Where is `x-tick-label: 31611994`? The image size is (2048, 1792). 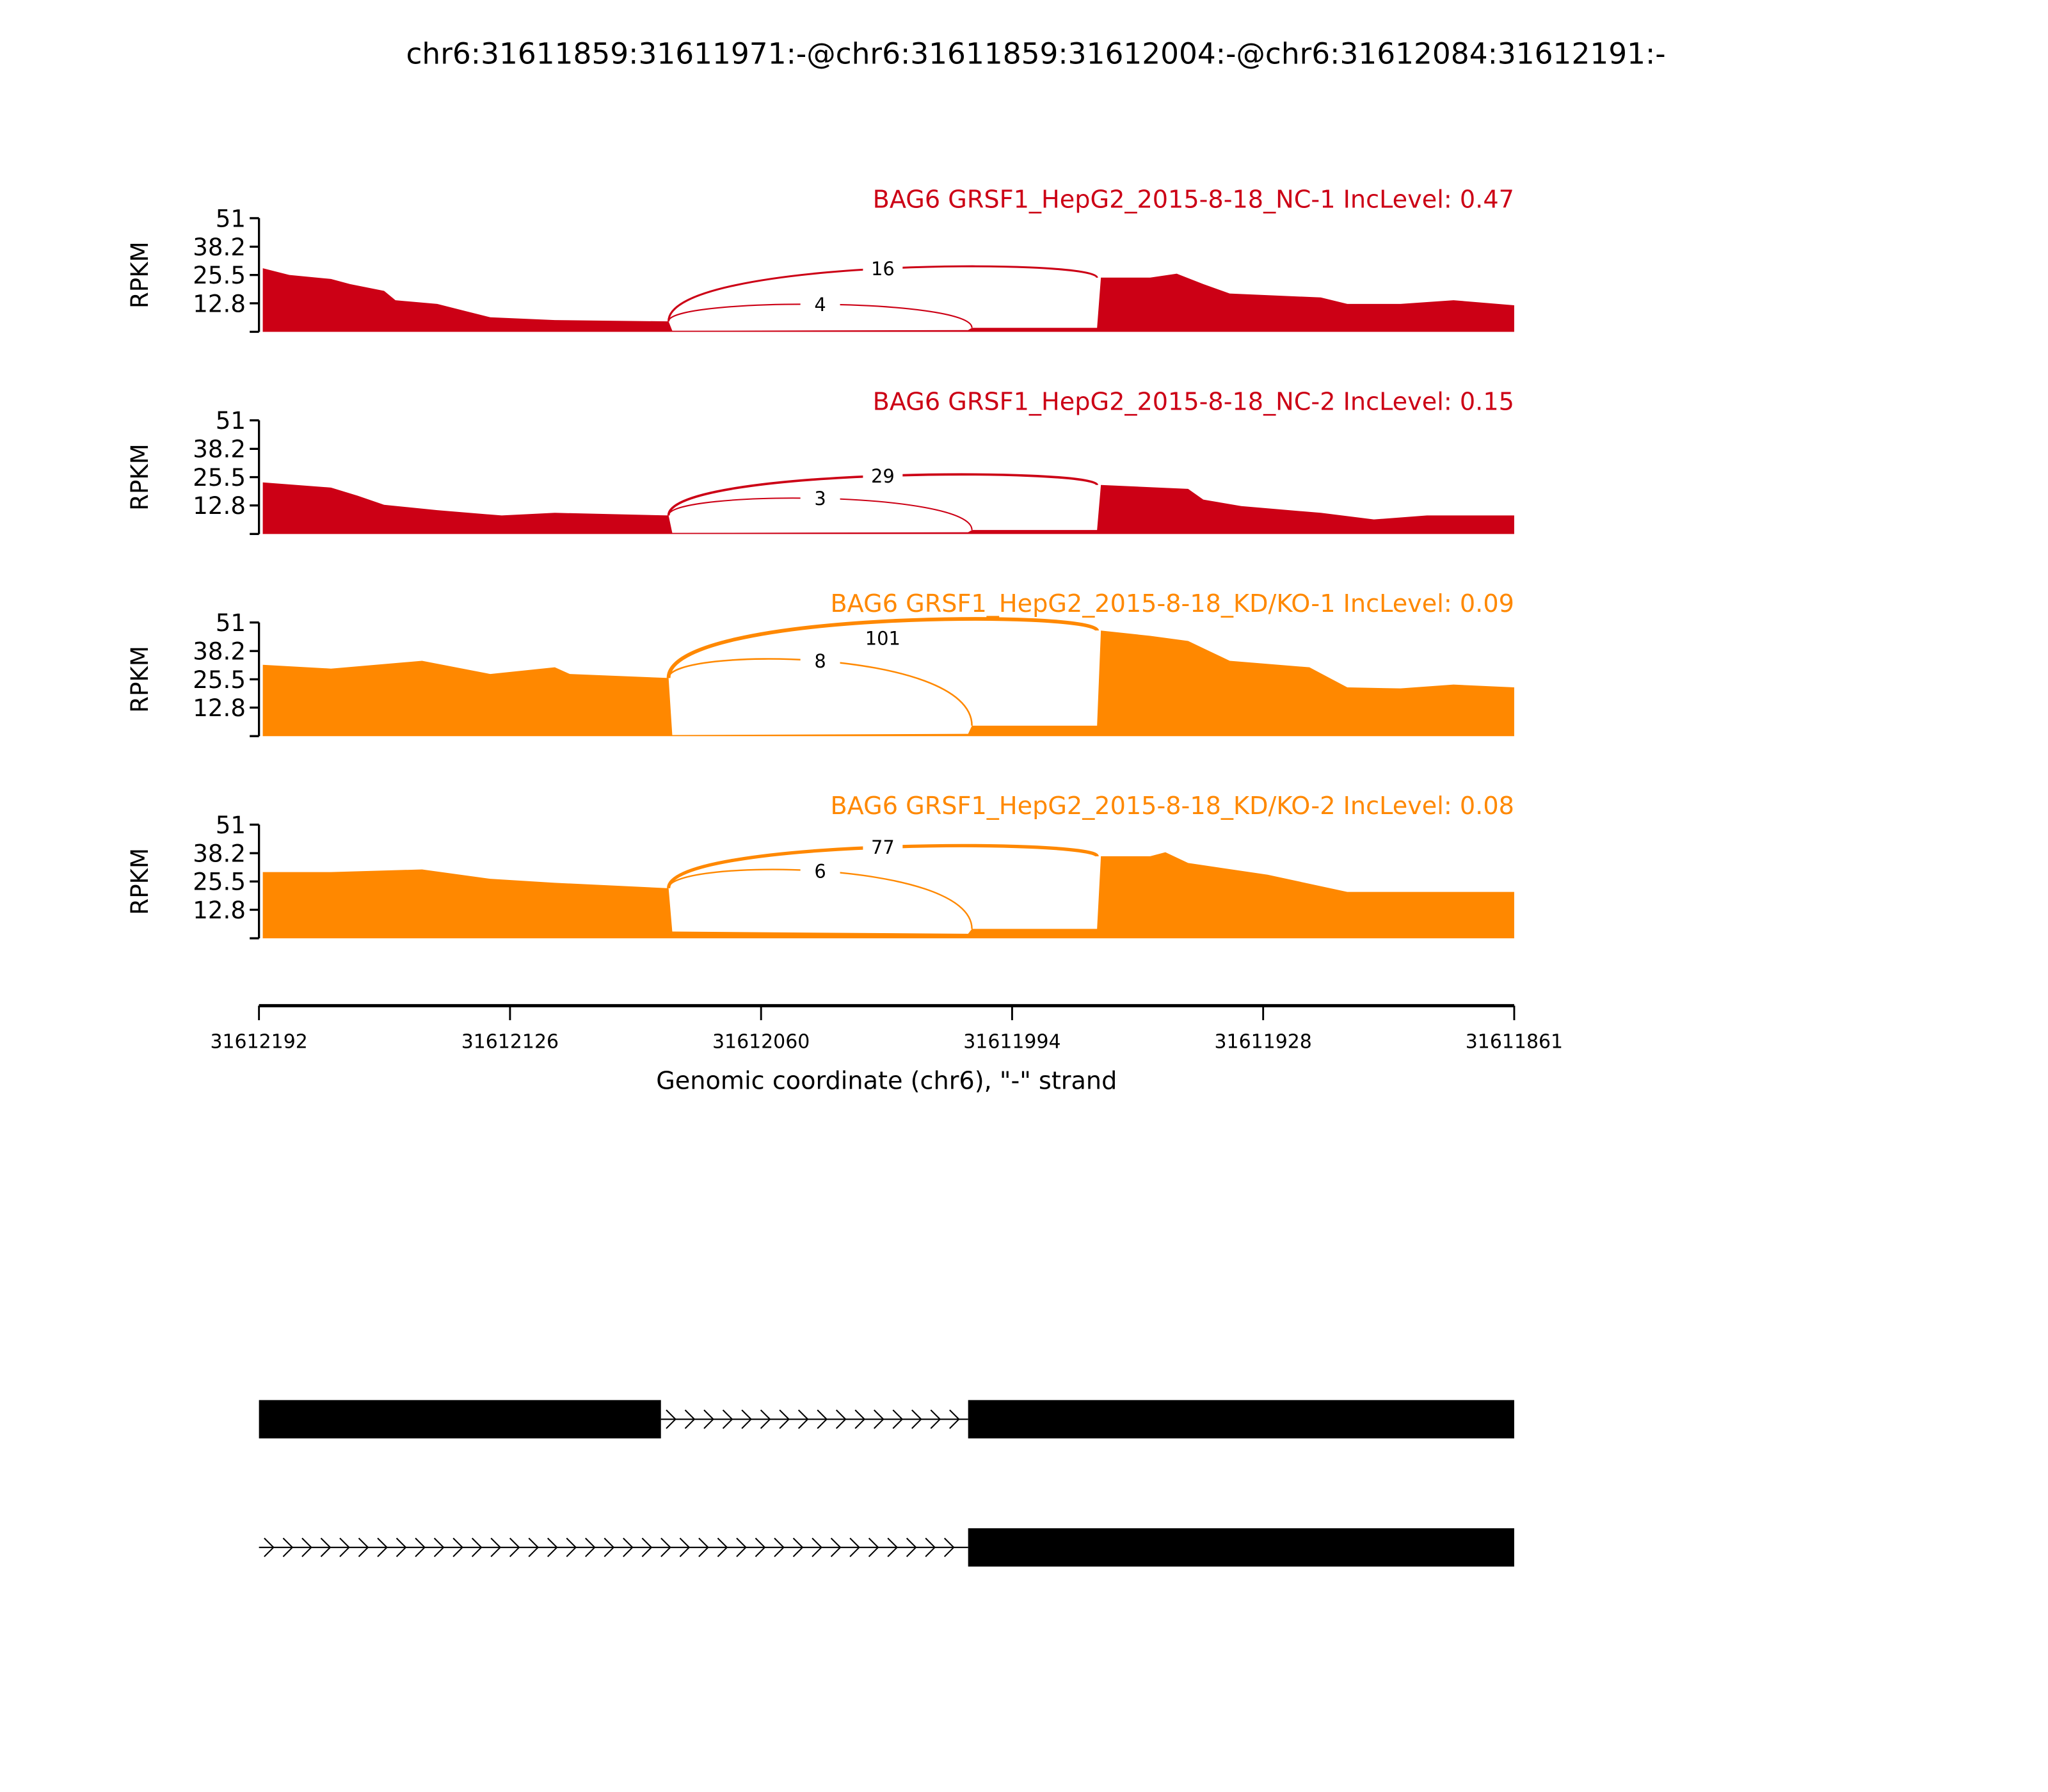
x-tick-label: 31611994 is located at coordinates (1011, 1041).